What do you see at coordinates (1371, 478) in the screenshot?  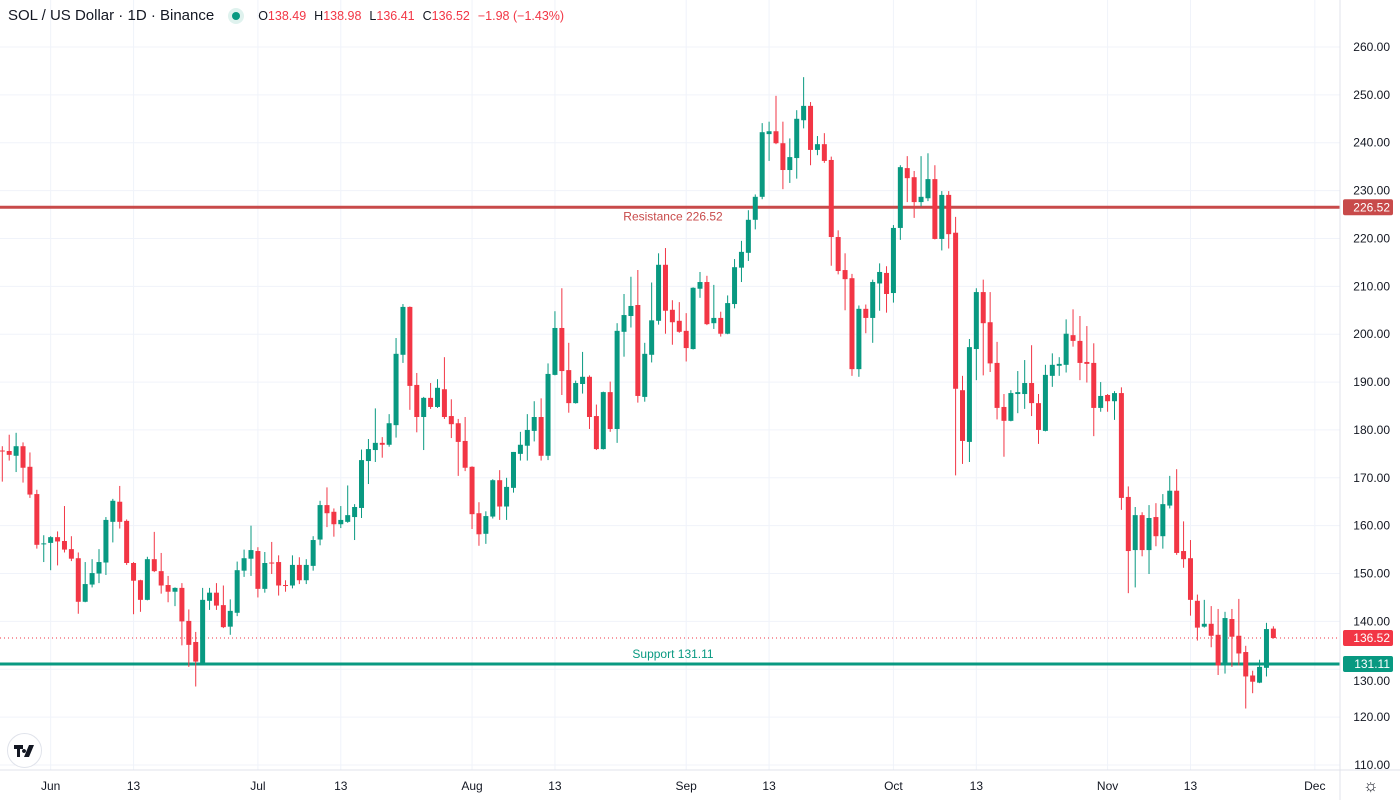 I see `y-tick-label: 170.00` at bounding box center [1371, 478].